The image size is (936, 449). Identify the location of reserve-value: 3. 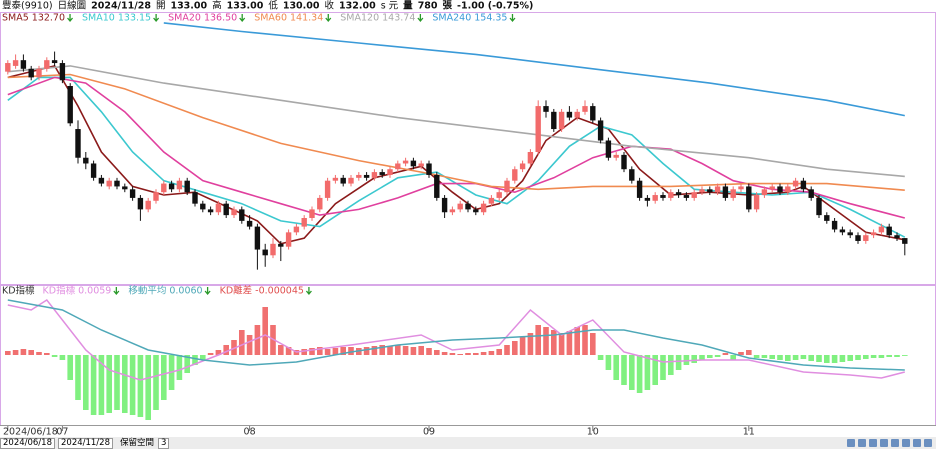
(164, 443).